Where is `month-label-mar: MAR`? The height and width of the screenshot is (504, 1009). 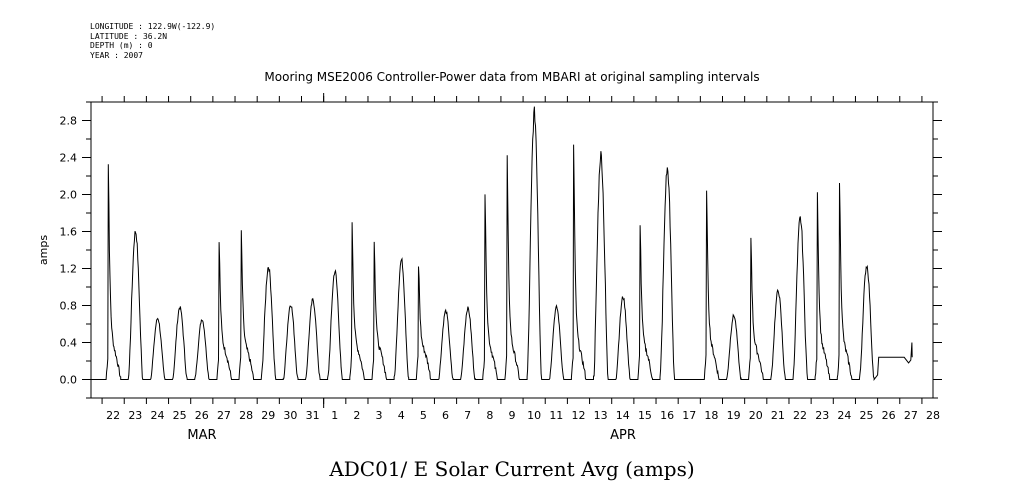
month-label-mar: MAR is located at coordinates (201, 435).